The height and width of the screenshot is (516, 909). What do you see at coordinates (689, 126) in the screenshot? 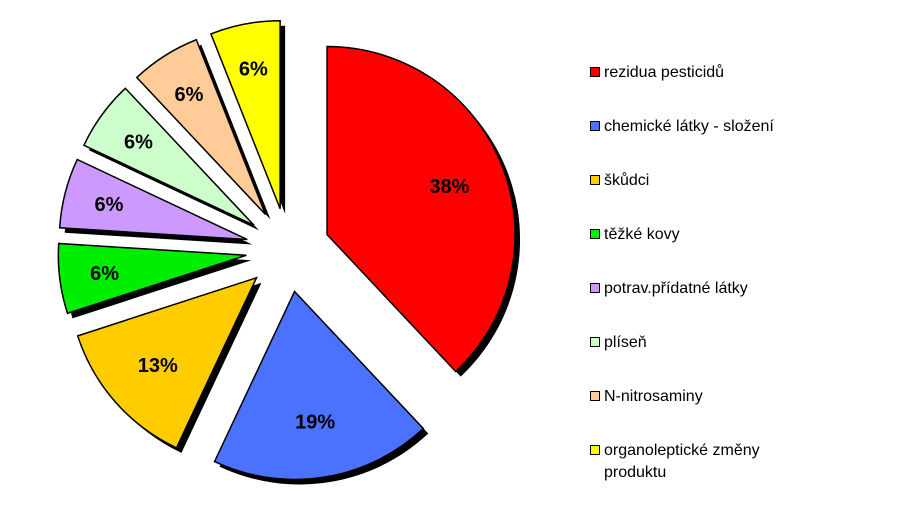
I see `legend-label: chemické látky - složení` at bounding box center [689, 126].